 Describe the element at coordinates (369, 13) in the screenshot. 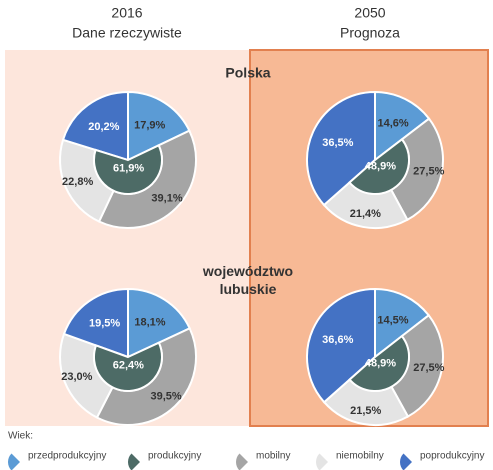

I see `column-year: 2050` at that location.